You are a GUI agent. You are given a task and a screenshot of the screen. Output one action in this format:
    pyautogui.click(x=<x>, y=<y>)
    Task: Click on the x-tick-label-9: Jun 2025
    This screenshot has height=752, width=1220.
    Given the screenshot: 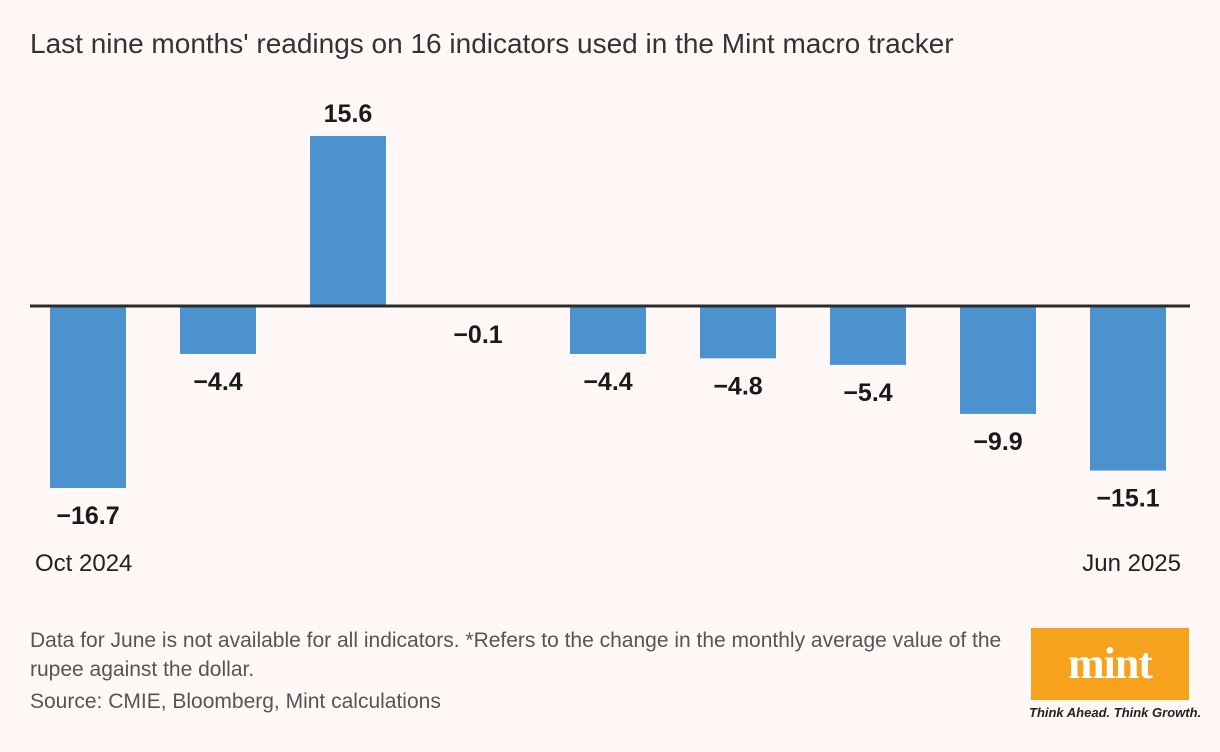 What is the action you would take?
    pyautogui.click(x=1131, y=563)
    